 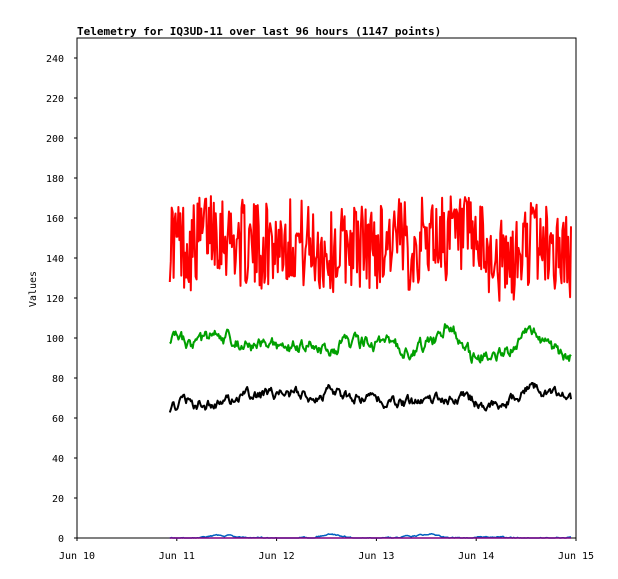 What do you see at coordinates (61, 539) in the screenshot?
I see `y-tick-label: 0` at bounding box center [61, 539].